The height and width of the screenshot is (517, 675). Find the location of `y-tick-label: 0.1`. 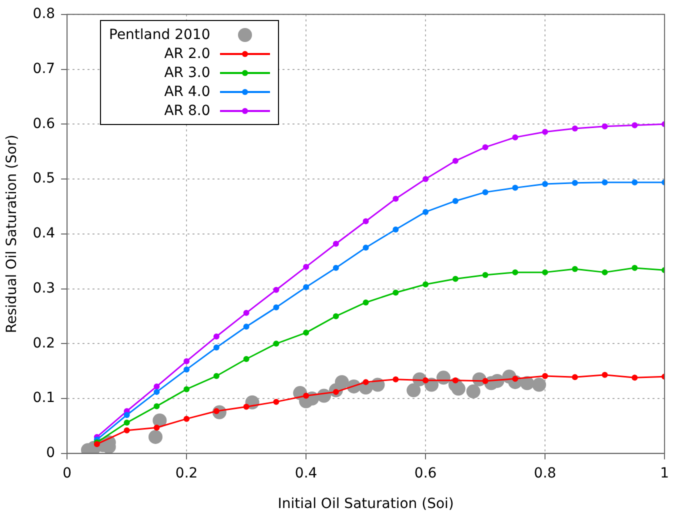

y-tick-label: 0.1 is located at coordinates (44, 398).